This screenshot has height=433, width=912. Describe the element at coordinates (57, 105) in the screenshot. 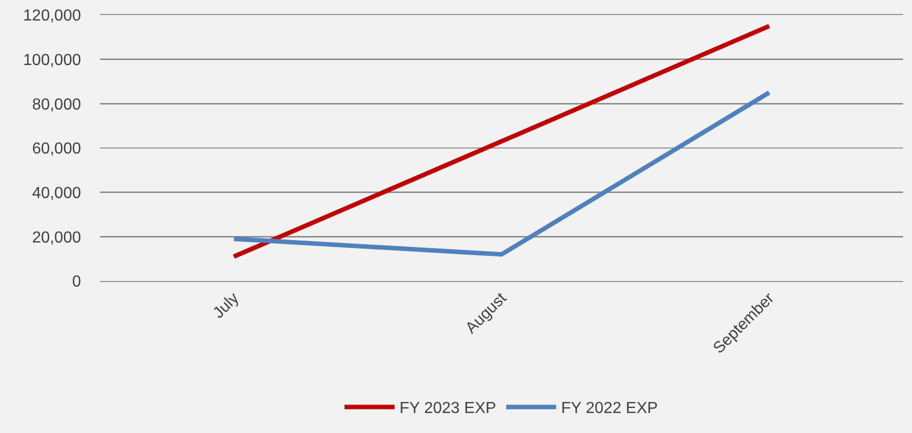

I see `y-tick-label: 80,000` at that location.